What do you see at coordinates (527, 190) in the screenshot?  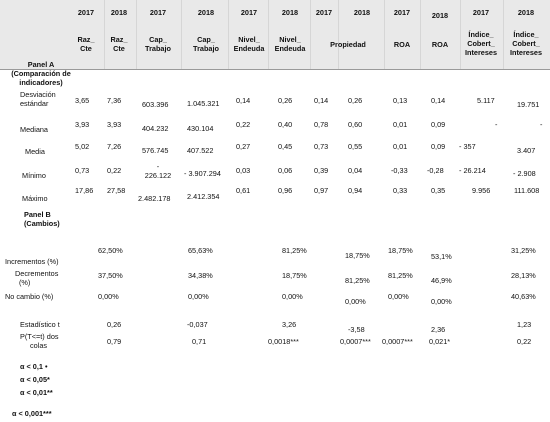 I see `table-cell: 111.608` at bounding box center [527, 190].